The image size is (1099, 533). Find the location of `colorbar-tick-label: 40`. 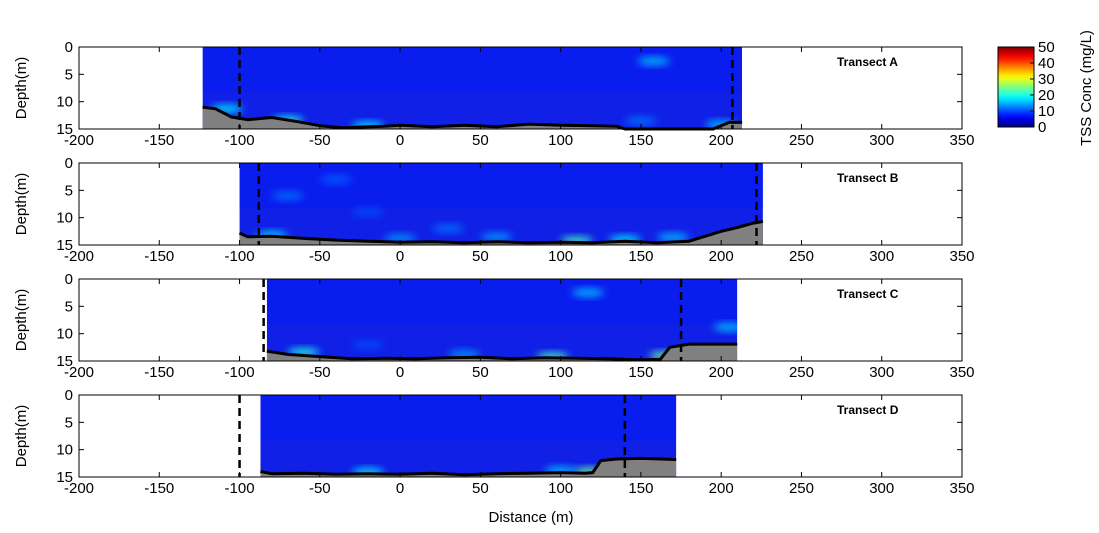

colorbar-tick-label: 40 is located at coordinates (1046, 63).